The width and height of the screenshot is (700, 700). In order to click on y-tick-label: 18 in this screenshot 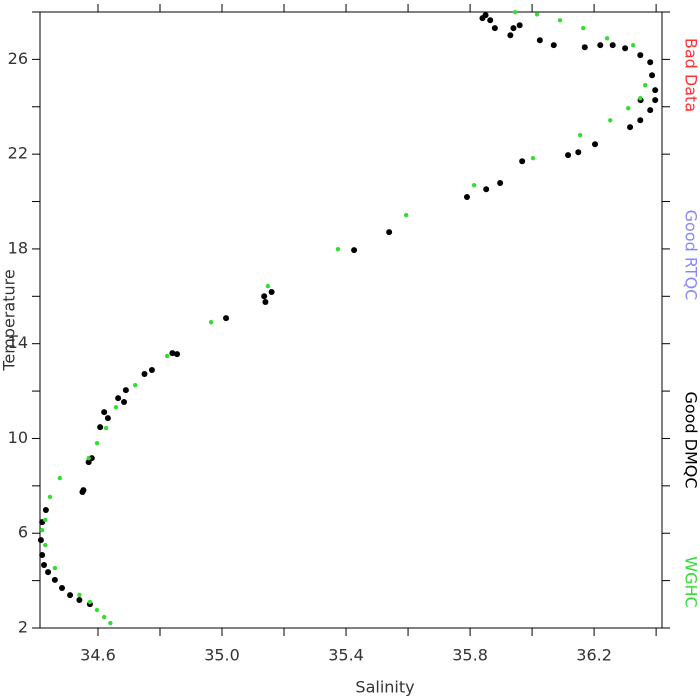, I will do `click(18, 247)`.